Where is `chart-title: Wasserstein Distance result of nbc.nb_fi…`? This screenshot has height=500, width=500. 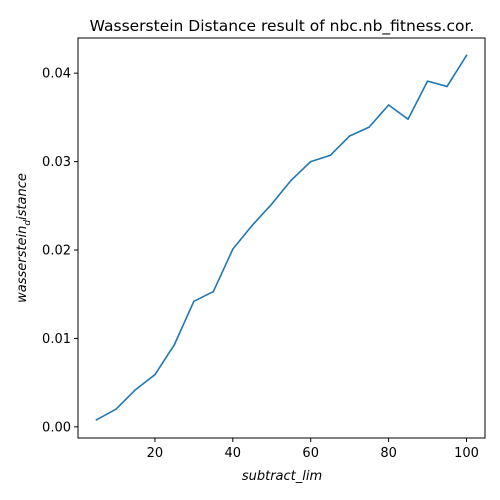
chart-title: Wasserstein Distance result of nbc.nb_fi… is located at coordinates (282, 26).